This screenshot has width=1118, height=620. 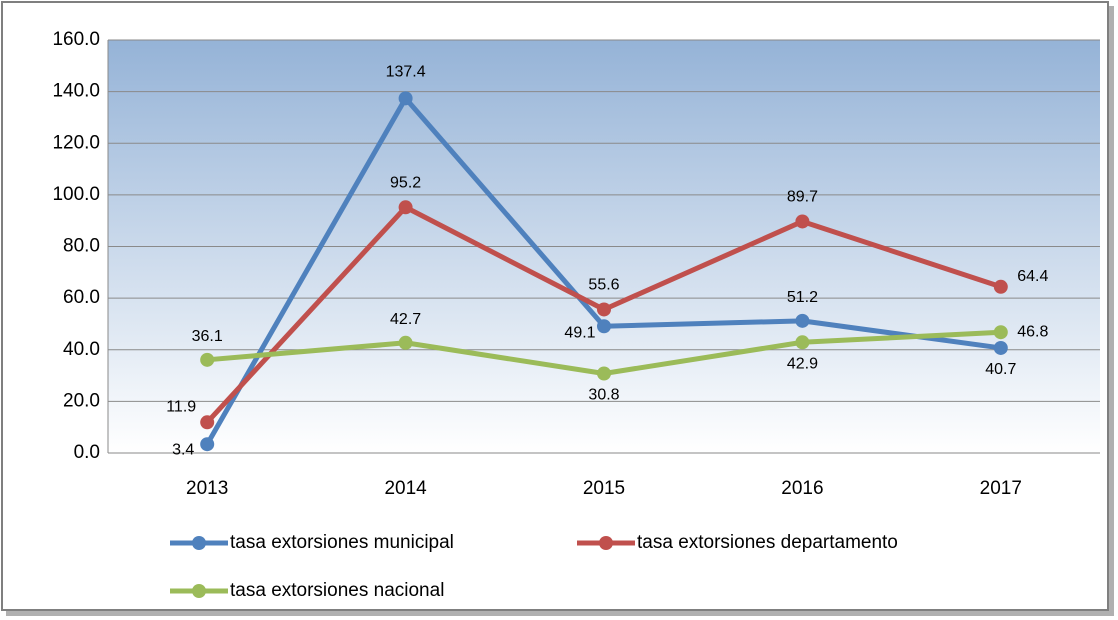 I want to click on data-label: 3.4, so click(x=183, y=449).